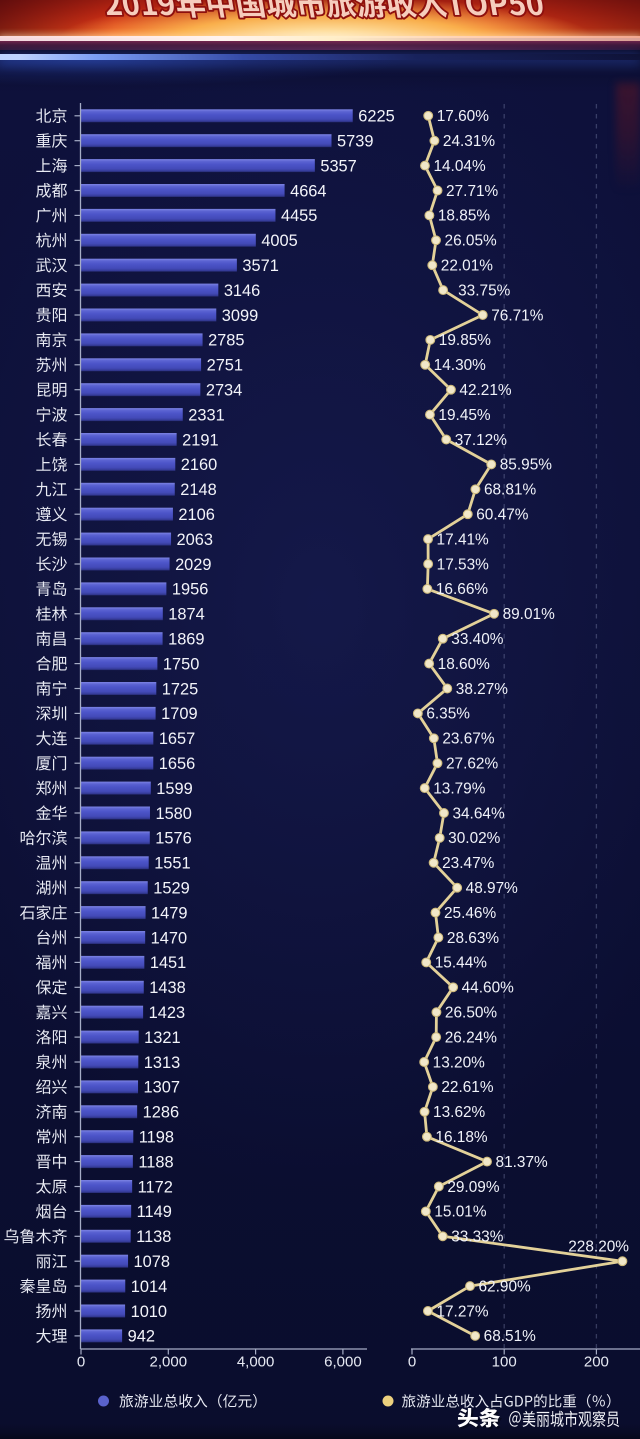 This screenshot has height=1439, width=640. Describe the element at coordinates (462, 1311) in the screenshot. I see `svg-text: 17.27%` at that location.